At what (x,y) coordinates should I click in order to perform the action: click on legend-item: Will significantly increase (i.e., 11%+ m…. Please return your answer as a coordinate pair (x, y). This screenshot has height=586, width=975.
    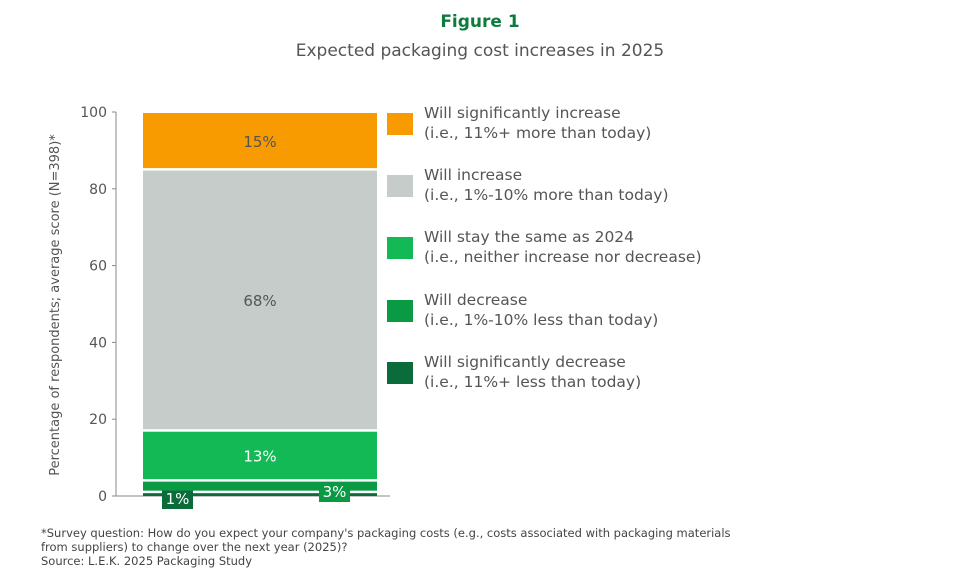
    Looking at the image, I should click on (519, 123).